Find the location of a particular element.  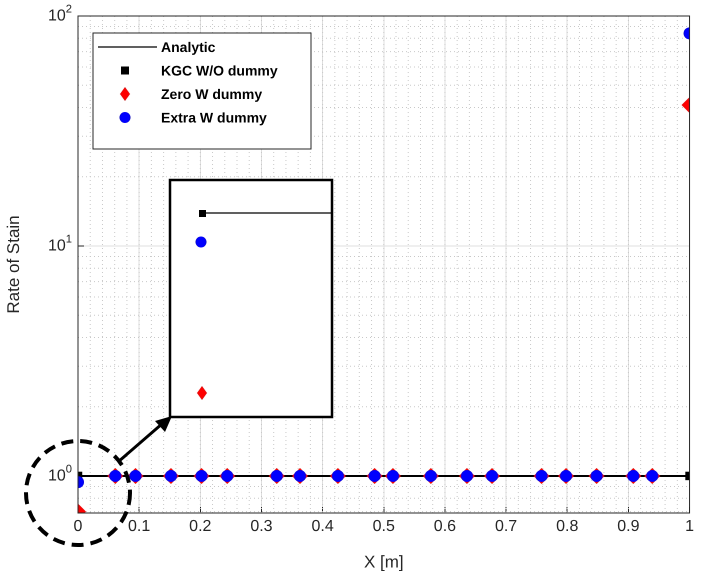

legend-label: KGC W/O dummy is located at coordinates (219, 70).